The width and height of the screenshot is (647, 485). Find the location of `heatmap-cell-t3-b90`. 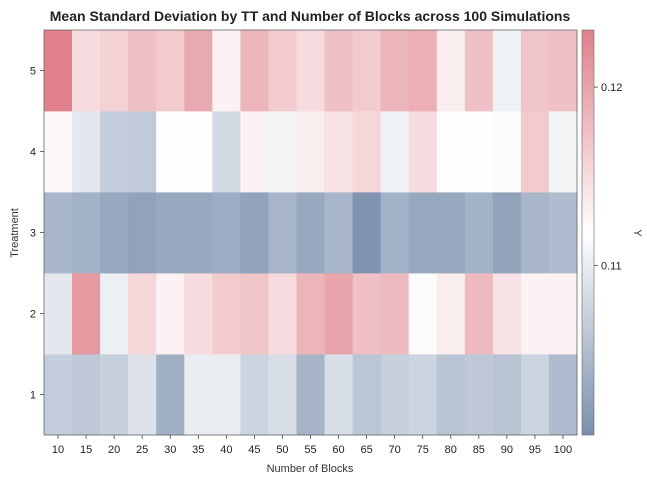

heatmap-cell-t3-b90 is located at coordinates (507, 233).